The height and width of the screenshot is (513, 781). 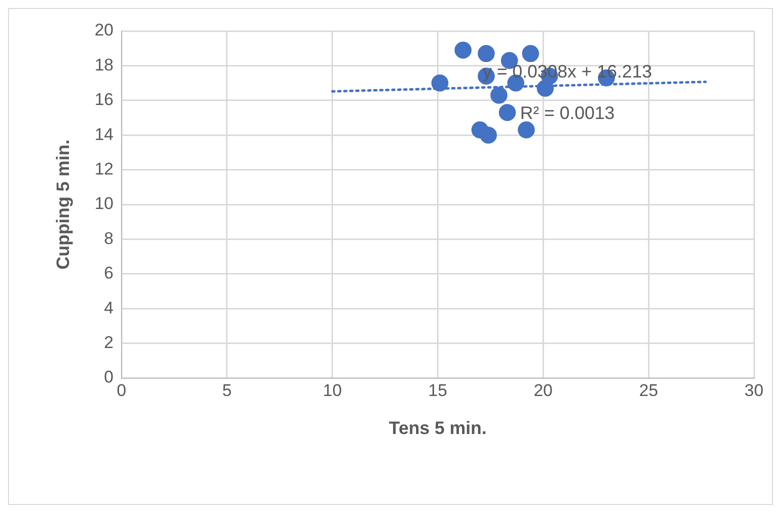 I want to click on x-tick-label: 5, so click(x=227, y=390).